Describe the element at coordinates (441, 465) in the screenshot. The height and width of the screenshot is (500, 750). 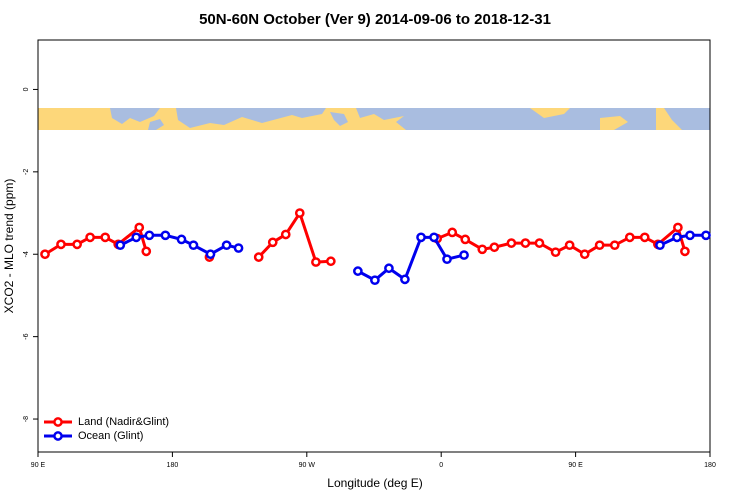
I see `x-tick-label: 0` at that location.